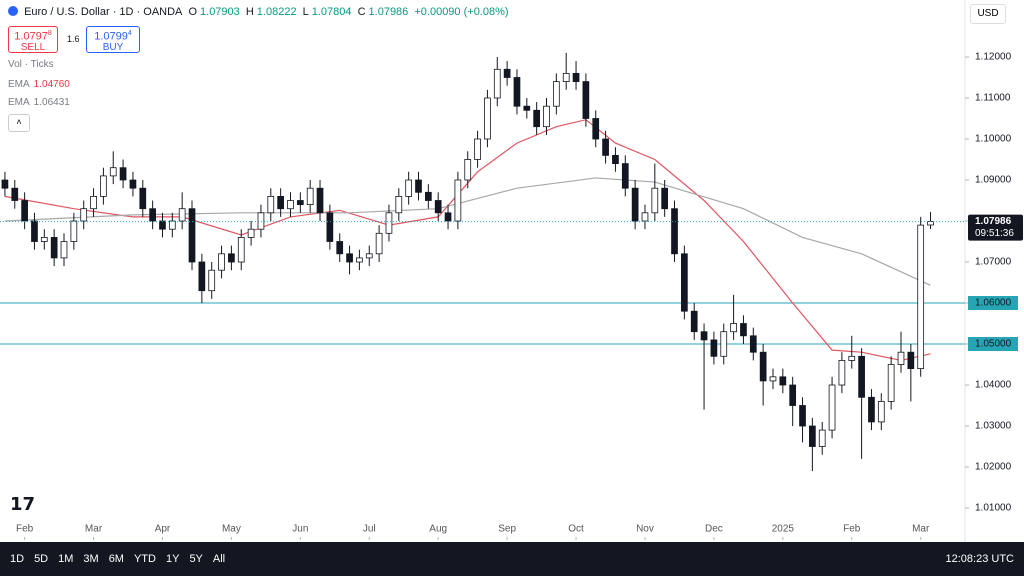 The image size is (1024, 576). I want to click on ema1-legend: EMA 1.04760, so click(39, 84).